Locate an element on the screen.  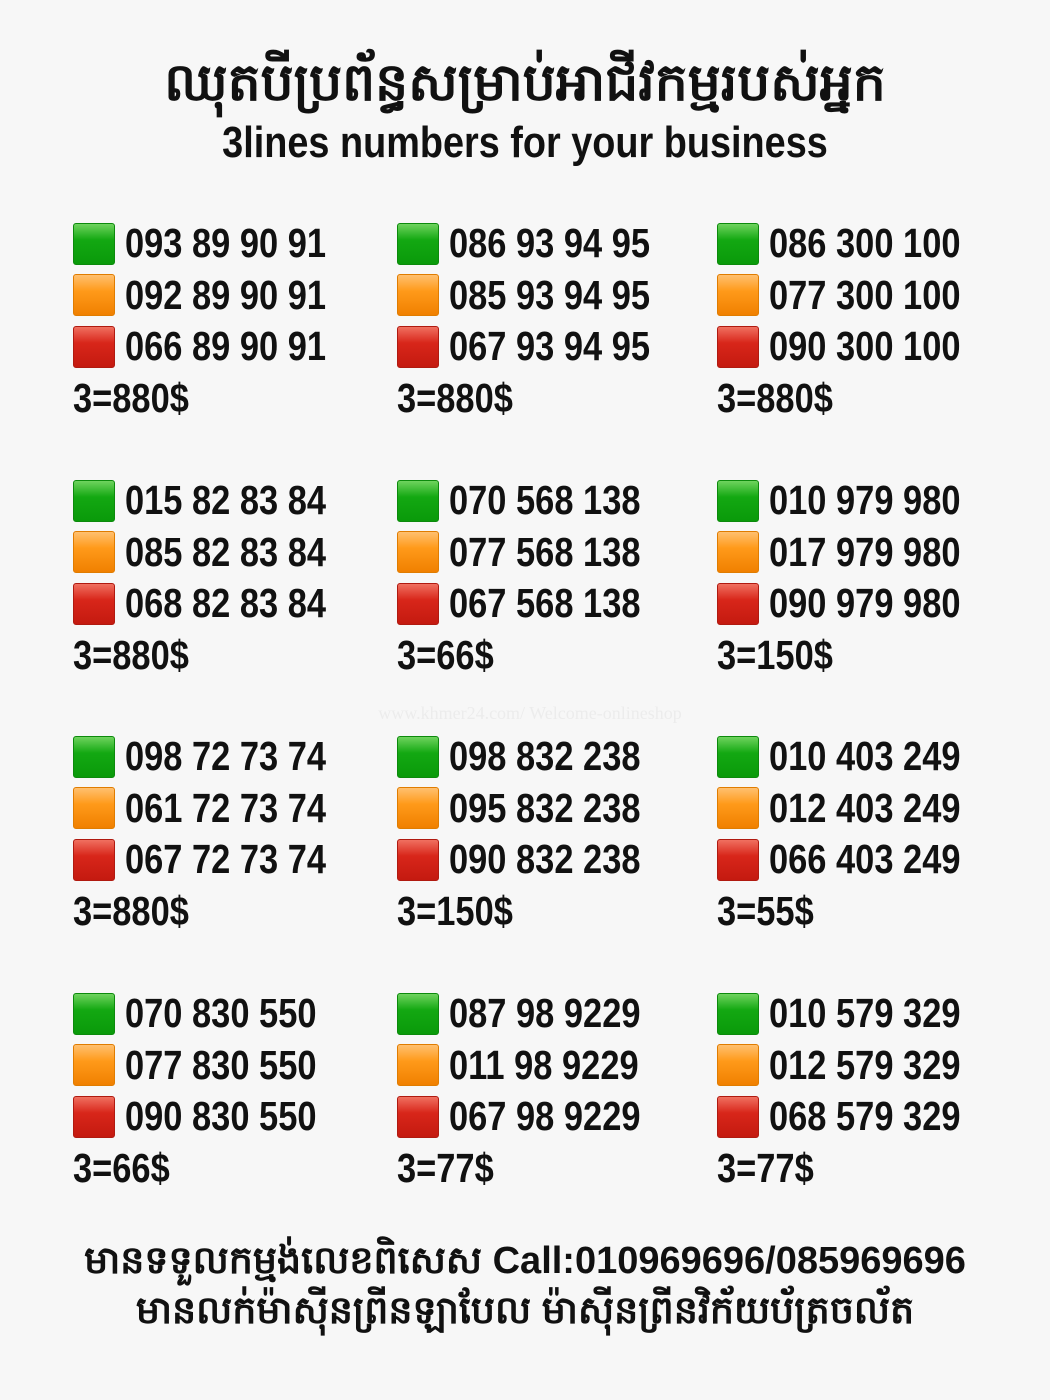
phone-number: 010 579 329 is located at coordinates (865, 1013).